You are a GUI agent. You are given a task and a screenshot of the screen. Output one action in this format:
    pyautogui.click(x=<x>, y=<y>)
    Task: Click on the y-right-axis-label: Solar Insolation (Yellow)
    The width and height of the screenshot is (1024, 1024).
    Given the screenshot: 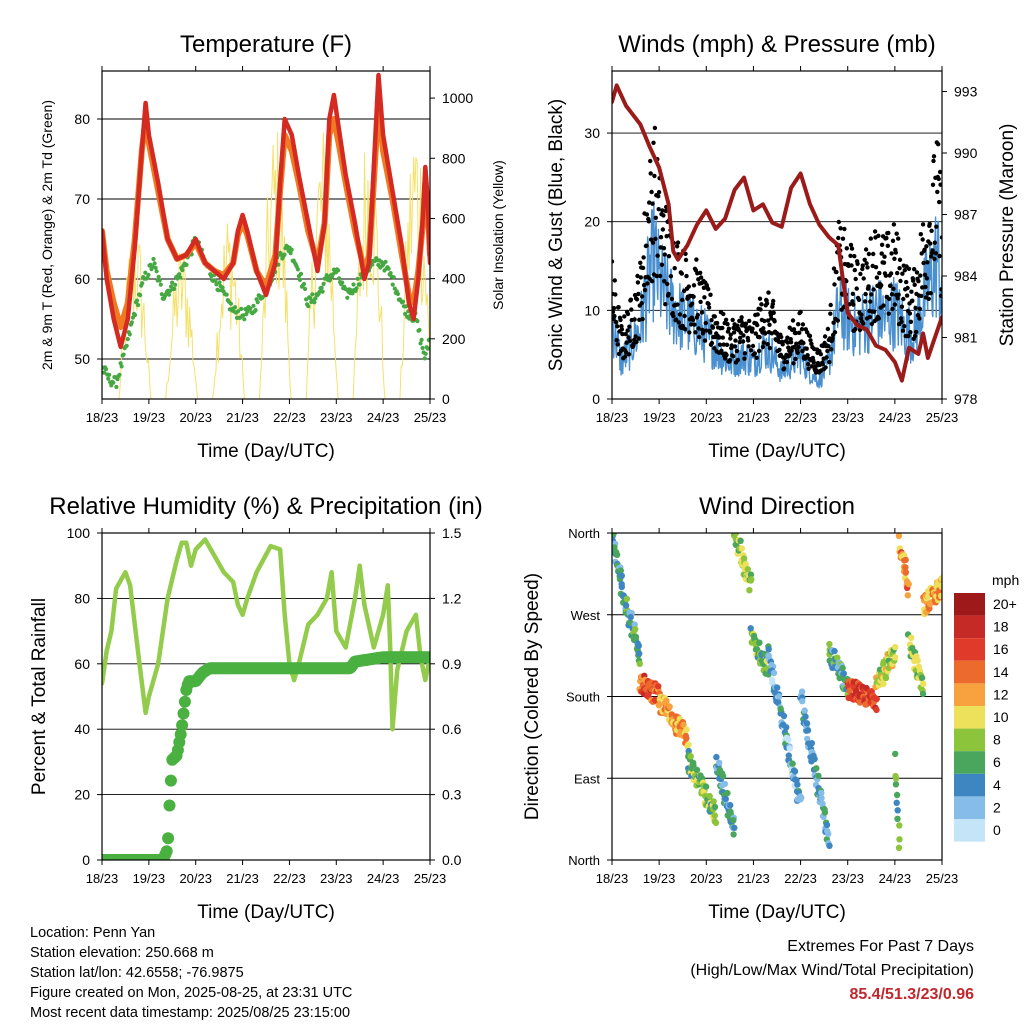 What is the action you would take?
    pyautogui.click(x=498, y=235)
    